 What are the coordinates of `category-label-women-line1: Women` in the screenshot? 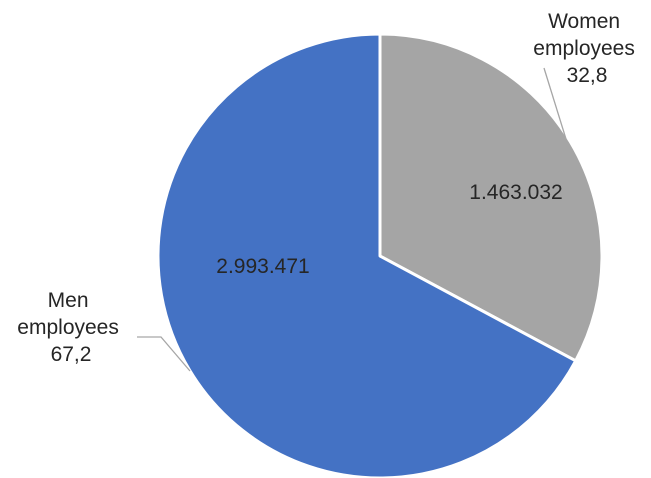 It's located at (584, 21).